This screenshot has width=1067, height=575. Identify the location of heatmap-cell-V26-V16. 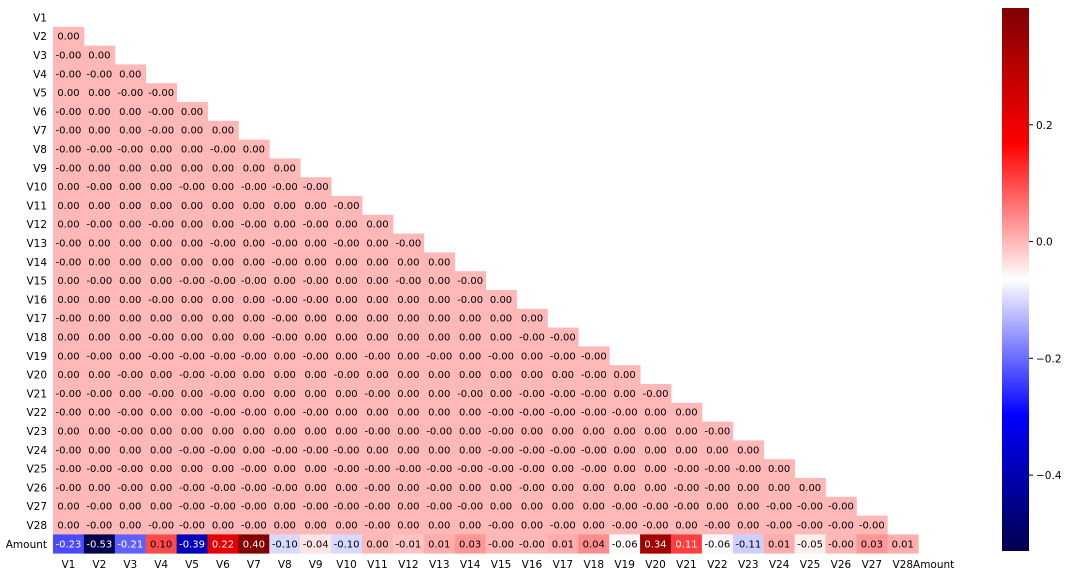
(532, 488).